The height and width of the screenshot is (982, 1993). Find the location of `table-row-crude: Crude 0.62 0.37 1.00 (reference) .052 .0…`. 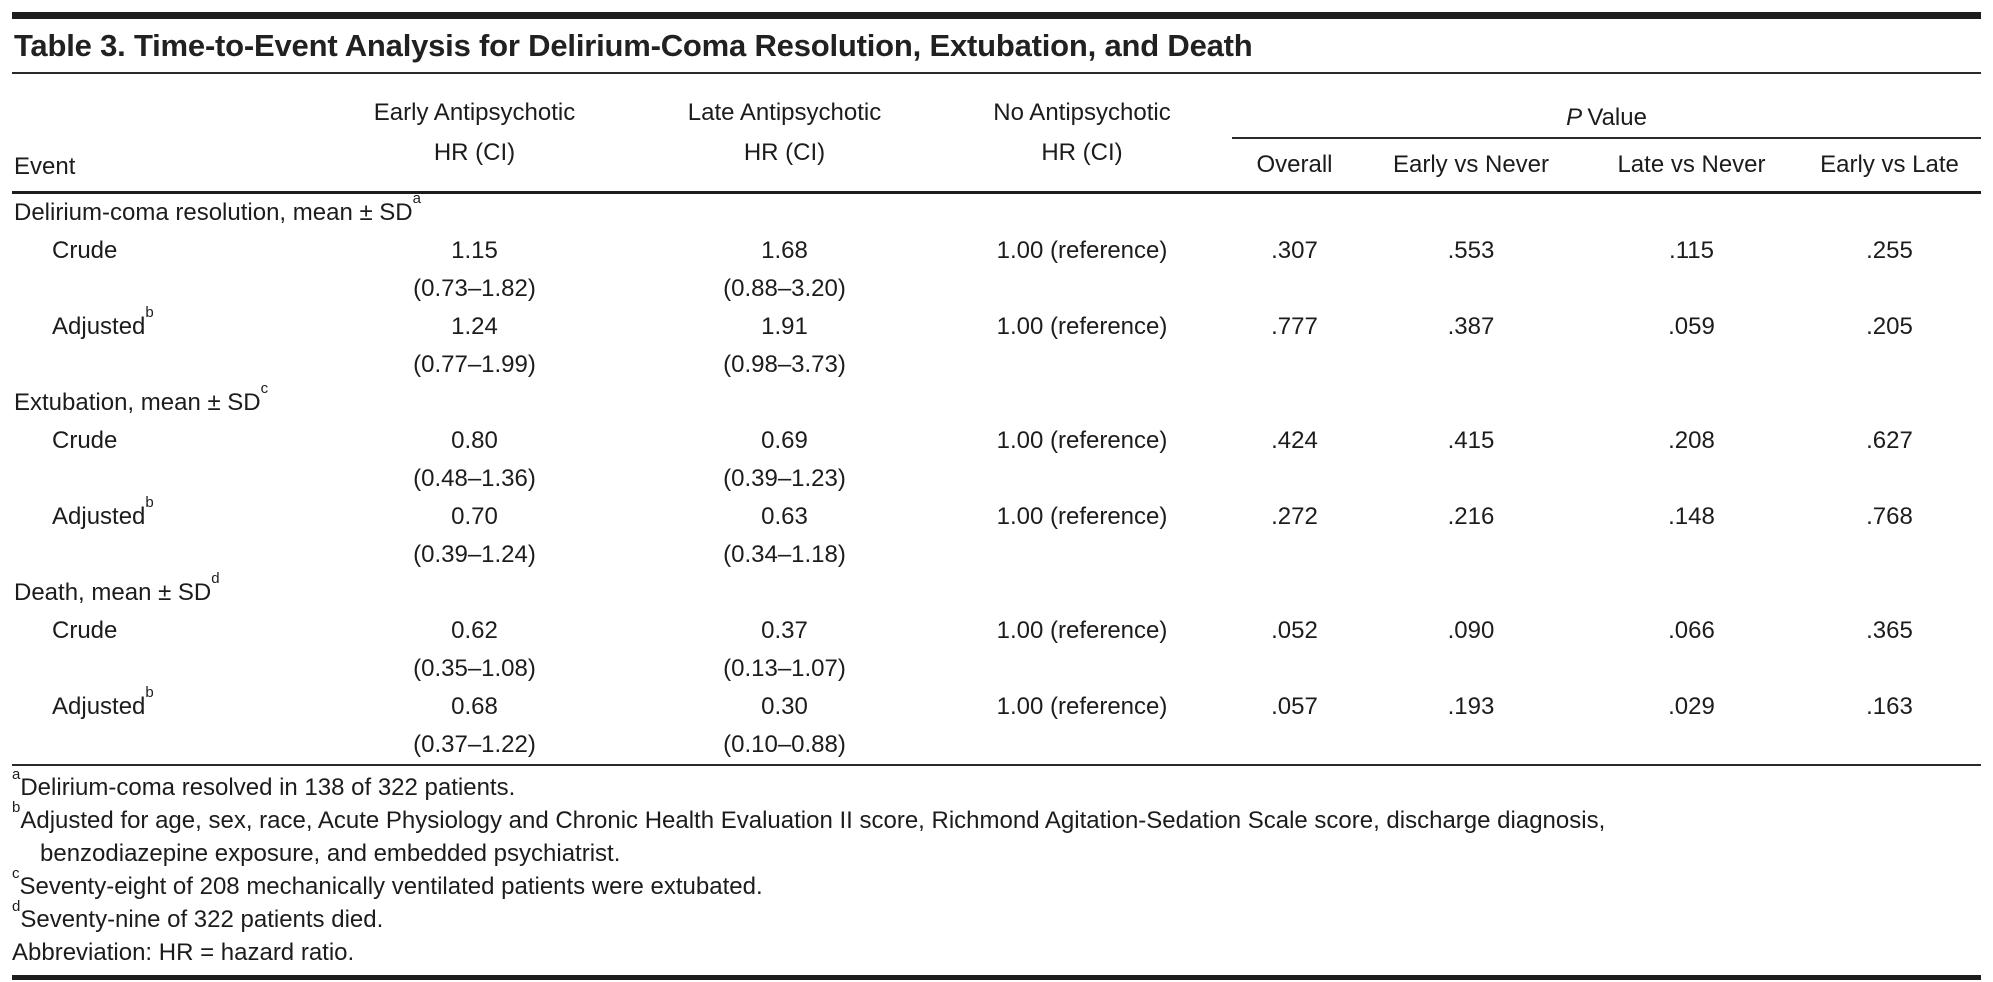

table-row-crude: Crude 0.62 0.37 1.00 (reference) .052 .0… is located at coordinates (996, 631).